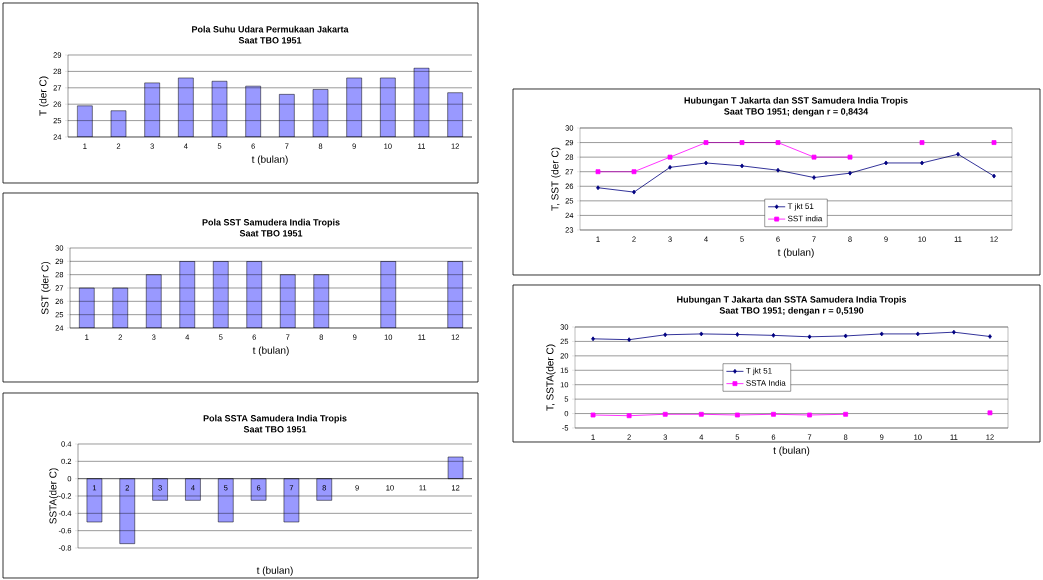  I want to click on legend-label: SST india, so click(805, 218).